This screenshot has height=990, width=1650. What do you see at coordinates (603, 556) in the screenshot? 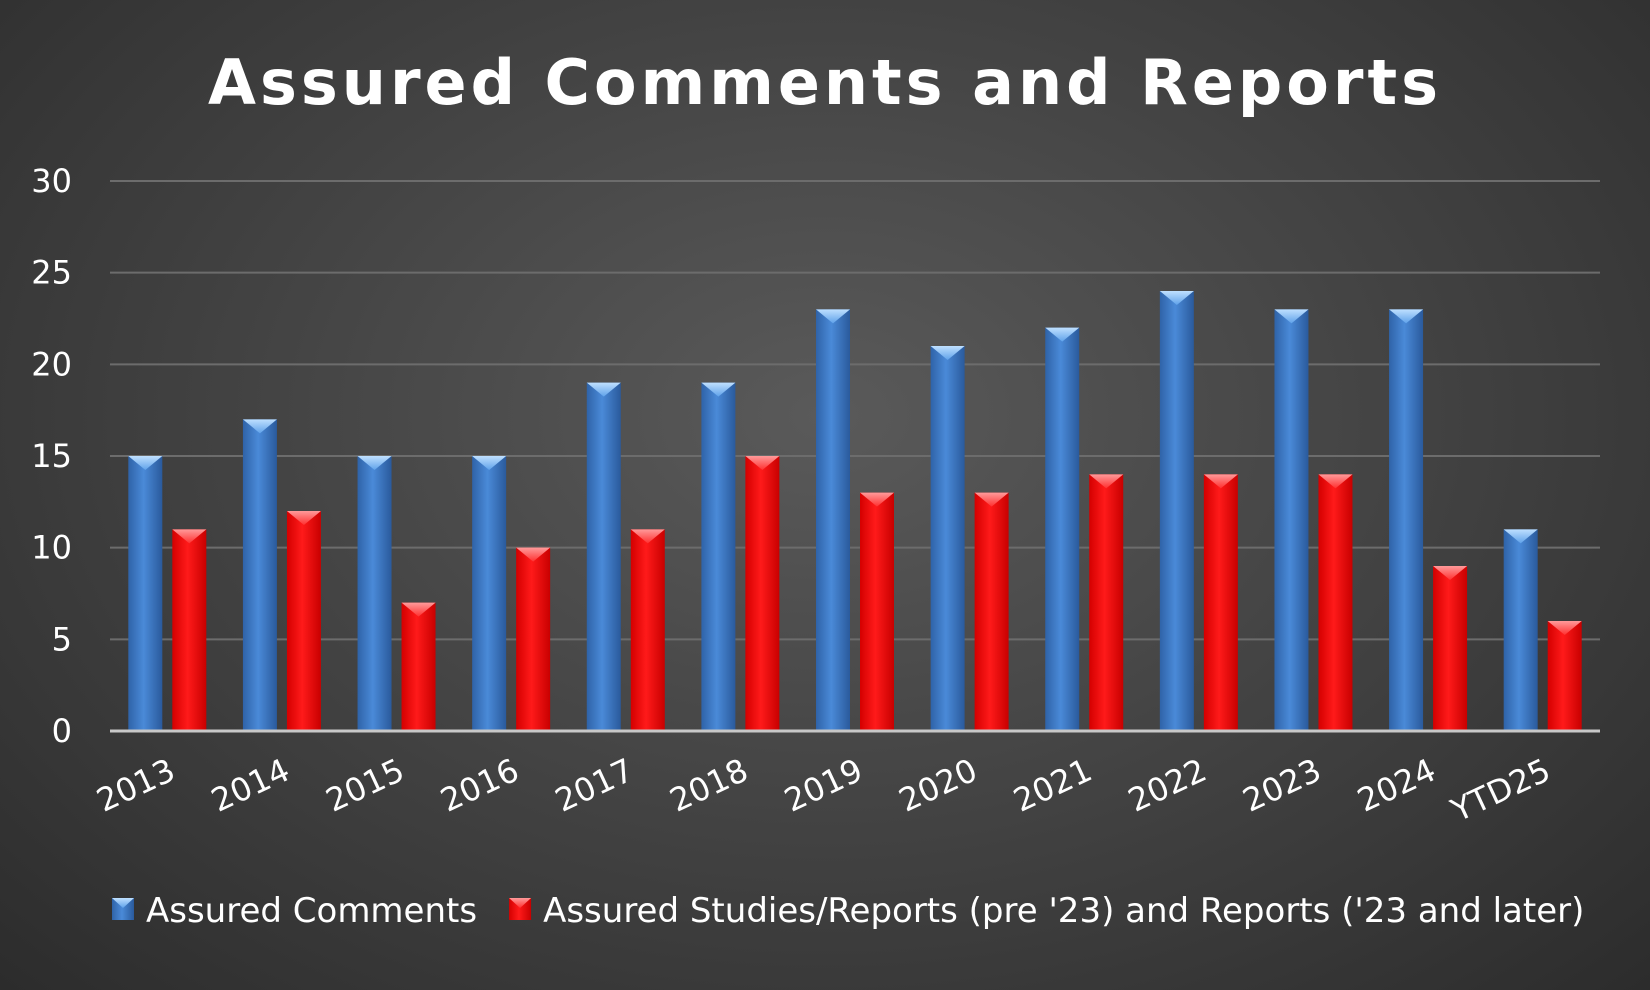
I see `bar-assured-comments-2017` at bounding box center [603, 556].